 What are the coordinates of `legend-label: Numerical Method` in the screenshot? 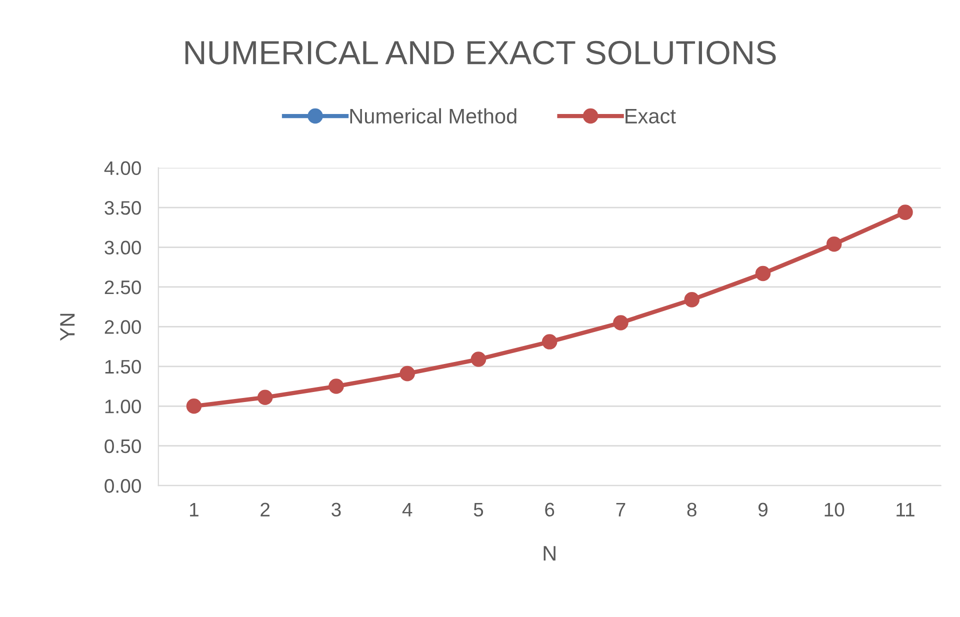 It's located at (433, 116).